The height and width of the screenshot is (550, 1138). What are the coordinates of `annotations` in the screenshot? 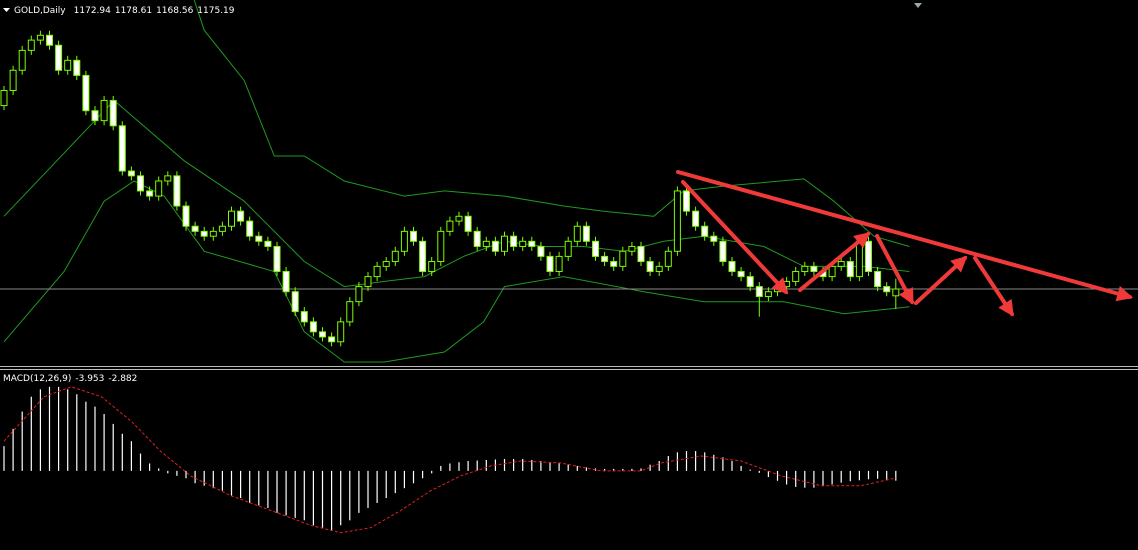 It's located at (905, 243).